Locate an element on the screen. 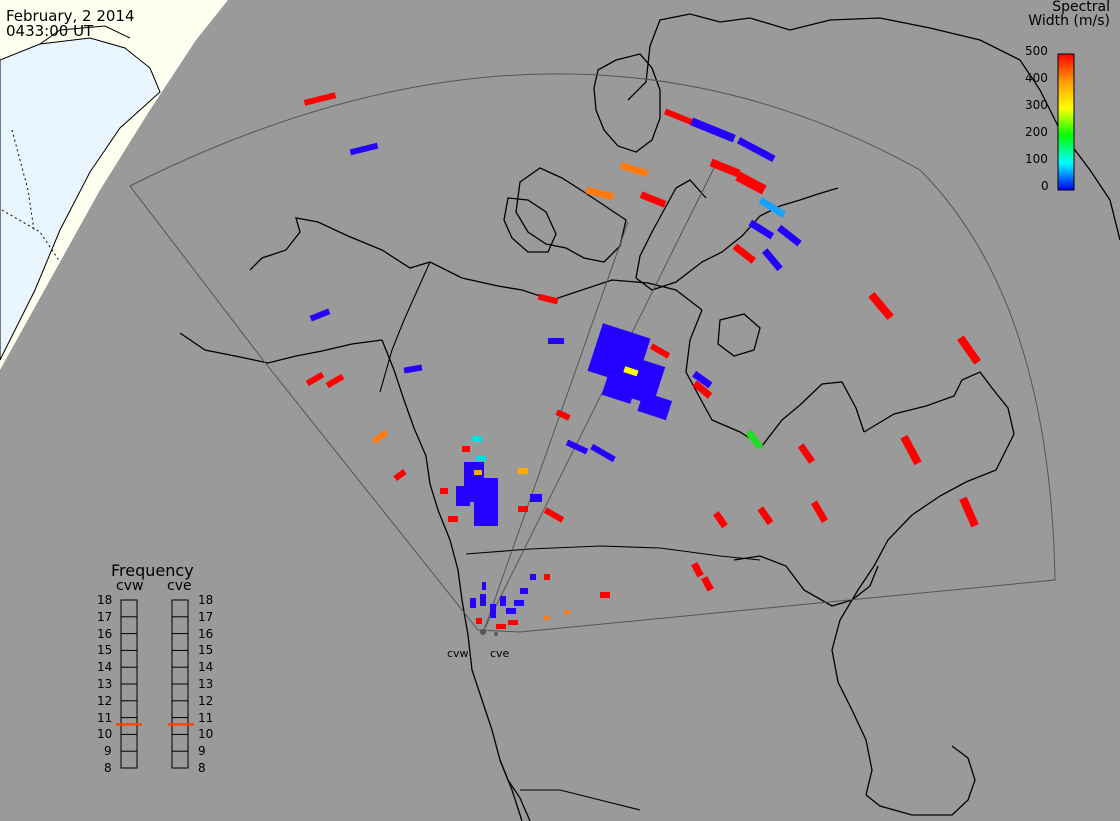 This screenshot has height=821, width=1120. colorbar-tick: 0 is located at coordinates (1045, 186).